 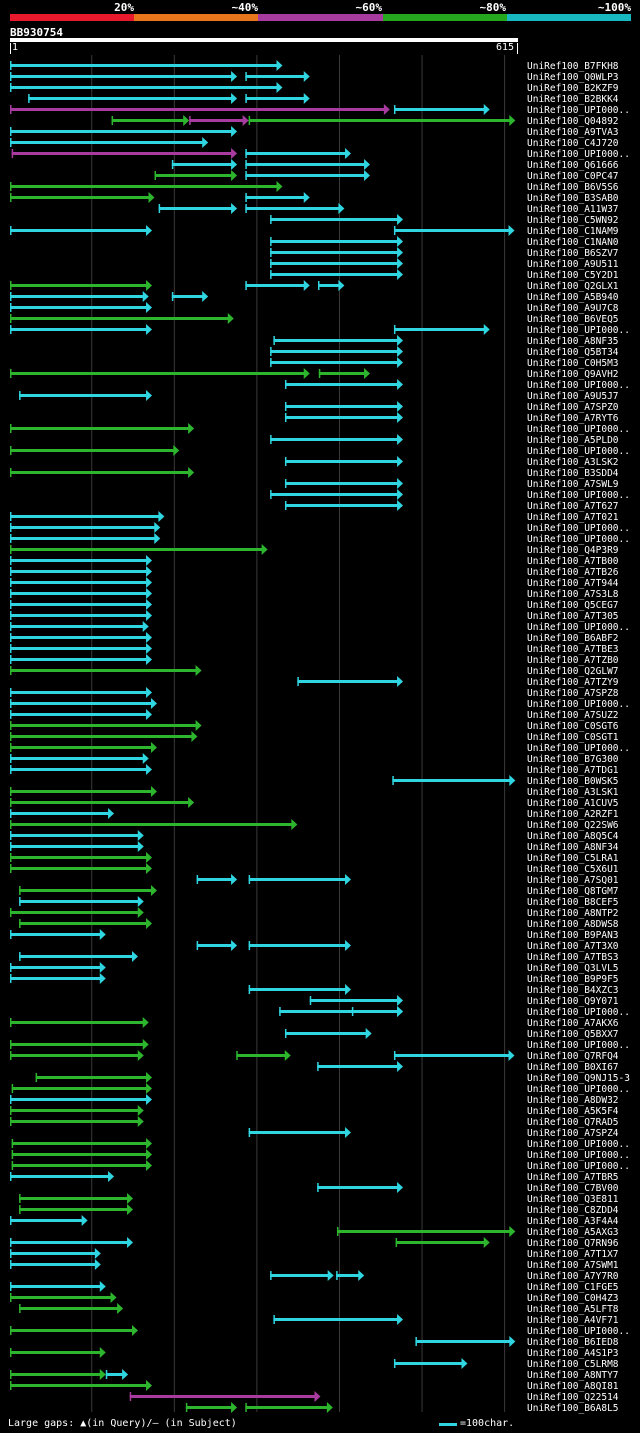 I want to click on hit-row: UniRef100_A8NTP2, so click(x=314, y=913).